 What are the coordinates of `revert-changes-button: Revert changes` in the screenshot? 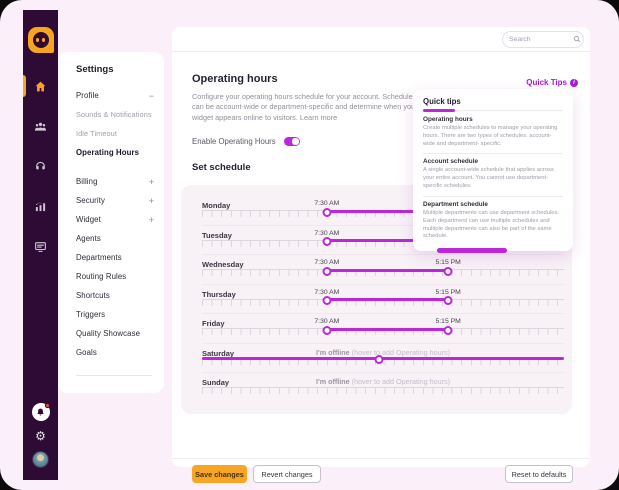 It's located at (287, 474).